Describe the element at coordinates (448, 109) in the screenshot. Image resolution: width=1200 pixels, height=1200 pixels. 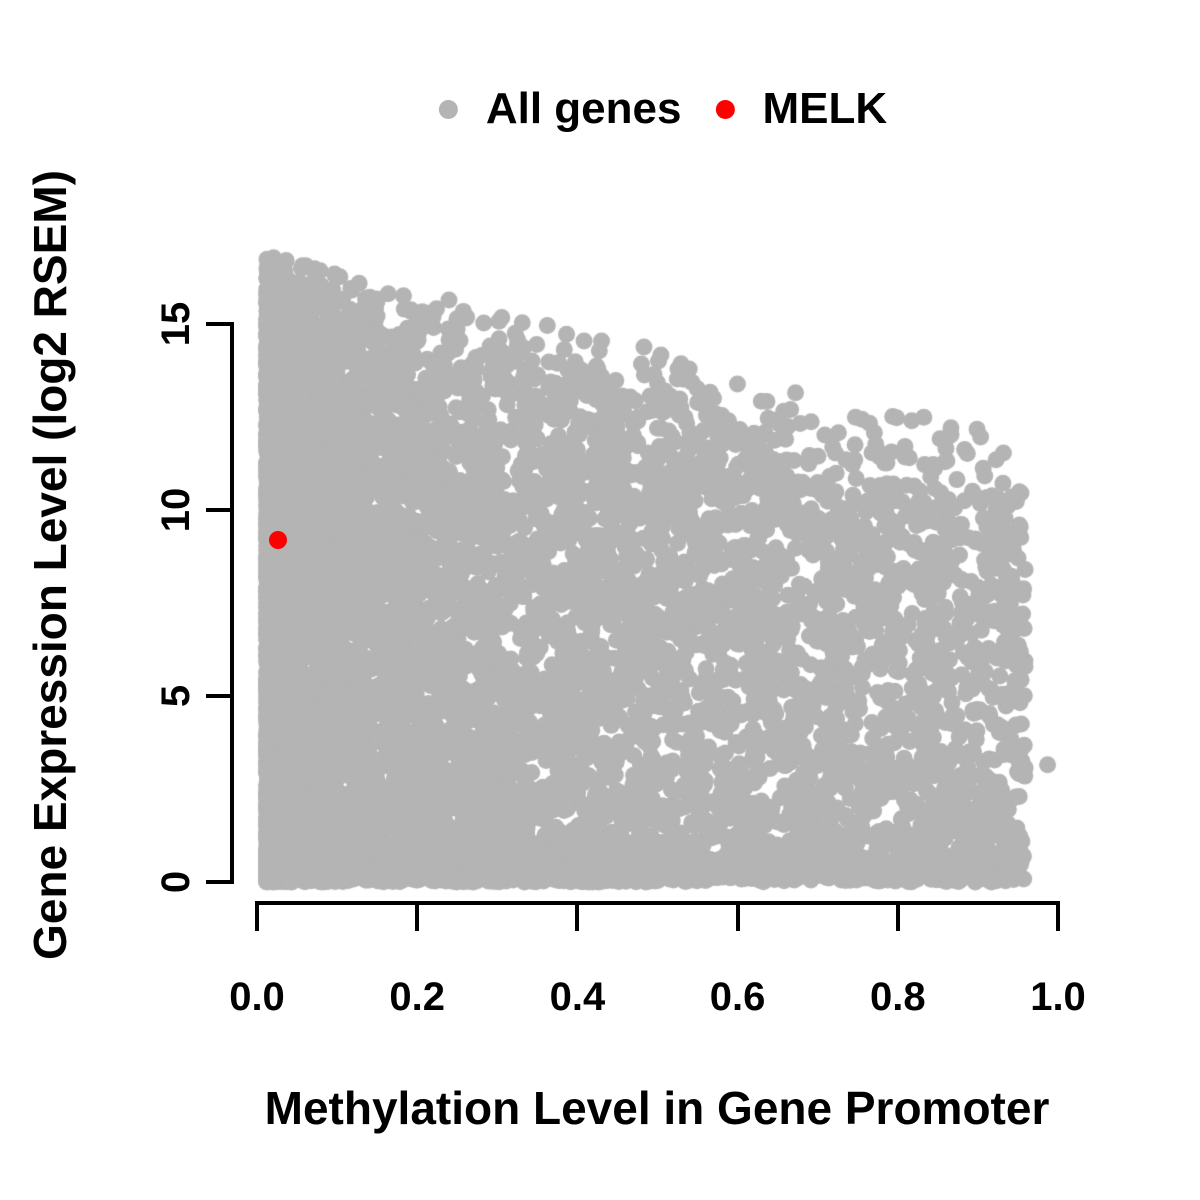
I see `all-genes-marker-icon` at that location.